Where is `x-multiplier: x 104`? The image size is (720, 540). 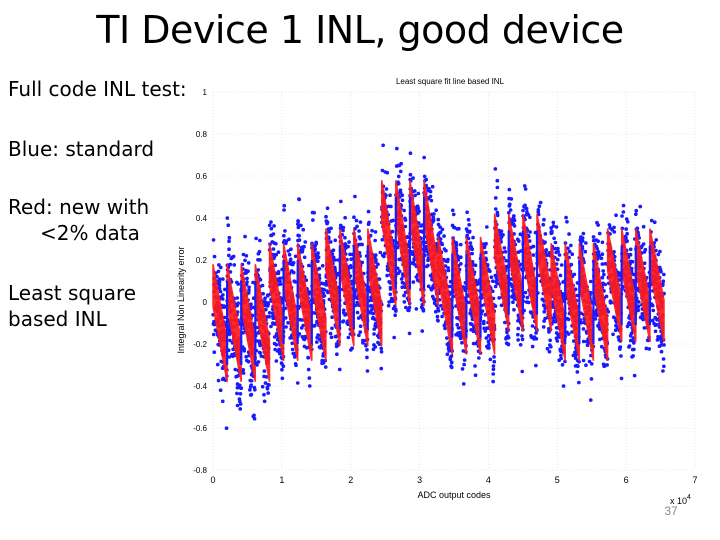 x-multiplier: x 104 is located at coordinates (680, 500).